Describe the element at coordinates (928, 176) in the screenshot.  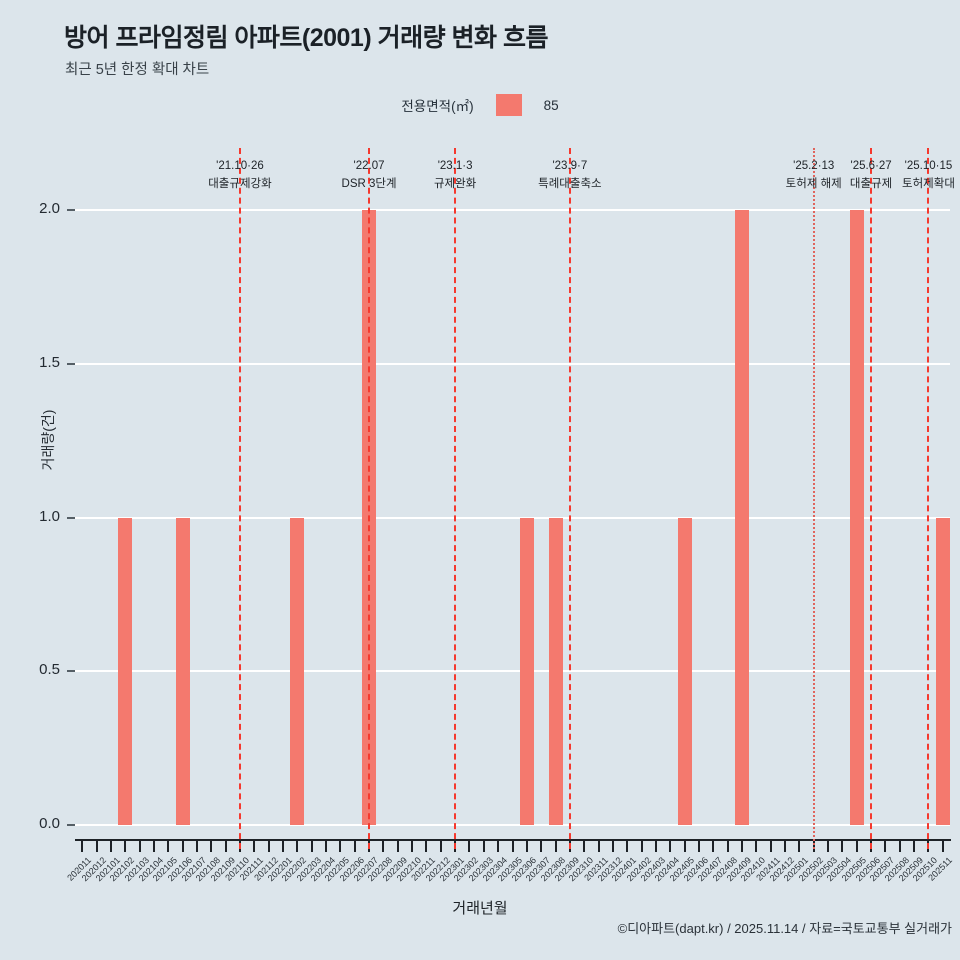
I see `event-annotation-label: '25.10·15 토허제확대` at that location.